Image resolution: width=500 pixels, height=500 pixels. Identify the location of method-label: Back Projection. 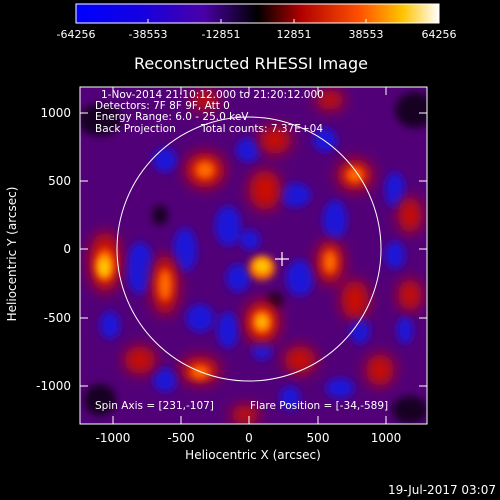
(135, 129).